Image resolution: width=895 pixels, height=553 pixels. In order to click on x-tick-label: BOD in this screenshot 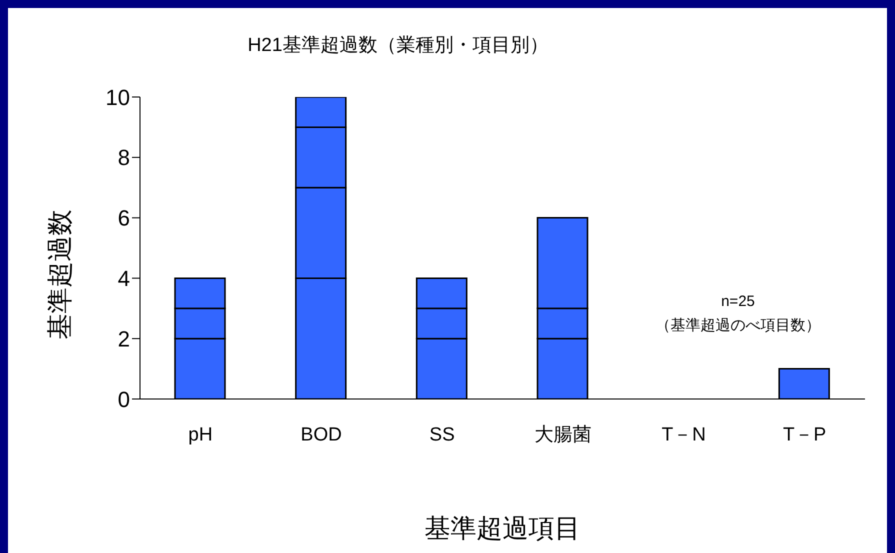, I will do `click(321, 435)`.